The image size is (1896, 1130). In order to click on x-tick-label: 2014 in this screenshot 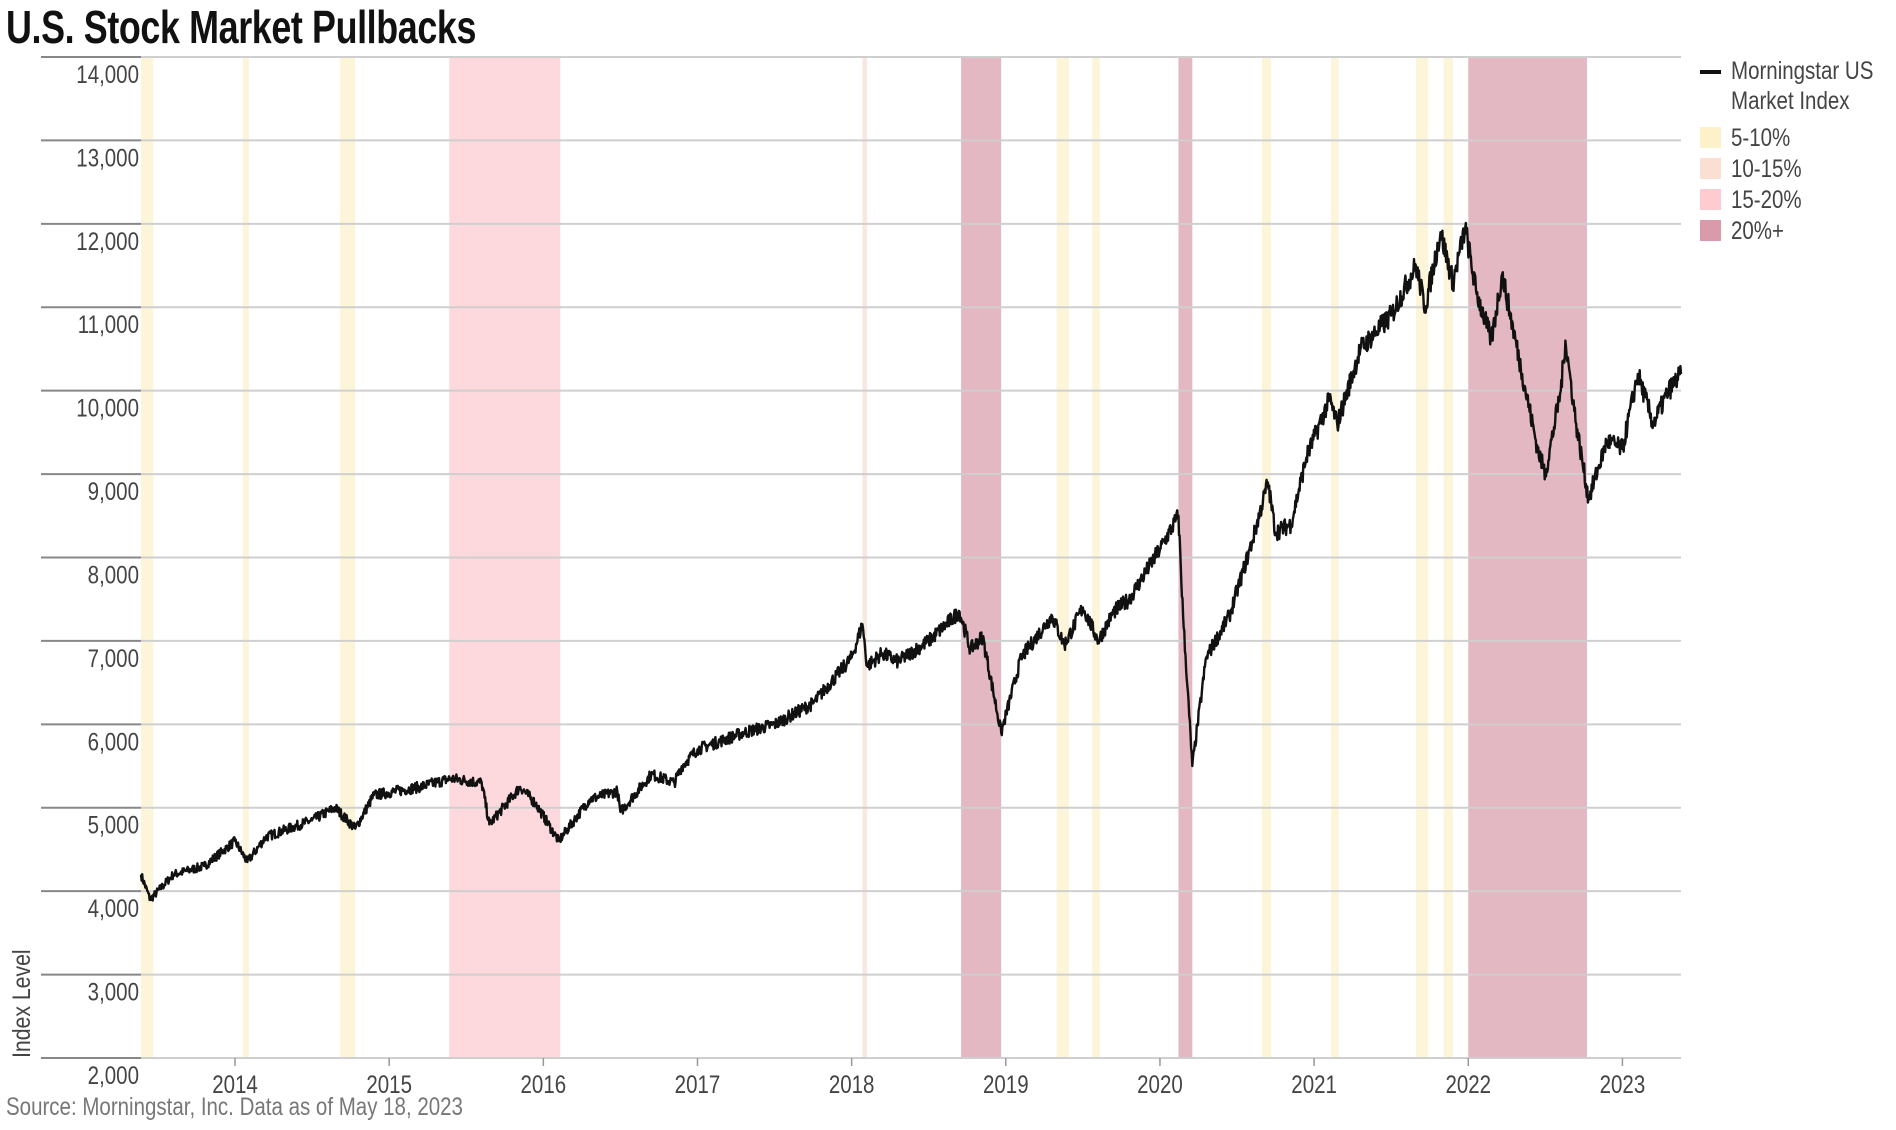, I will do `click(235, 1084)`.